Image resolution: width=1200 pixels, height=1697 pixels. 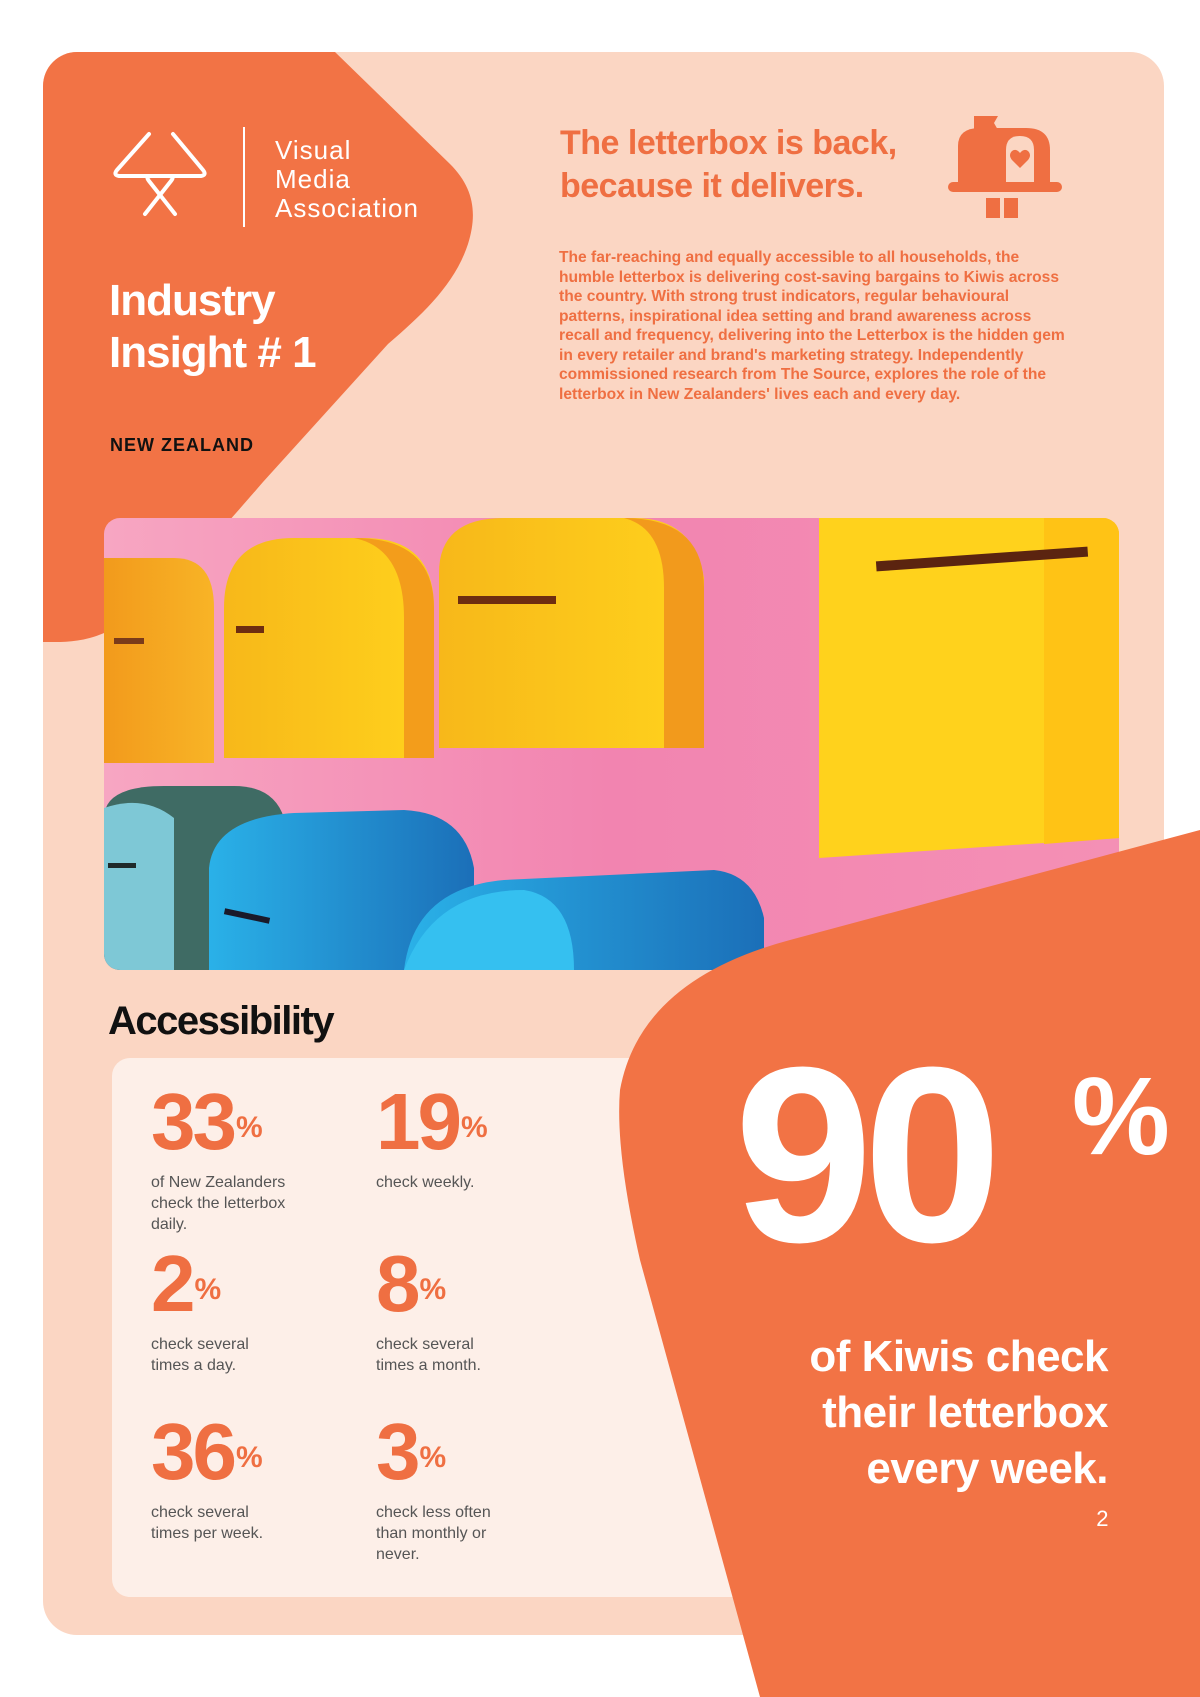 I want to click on stat-label: check several times a day., so click(x=200, y=1355).